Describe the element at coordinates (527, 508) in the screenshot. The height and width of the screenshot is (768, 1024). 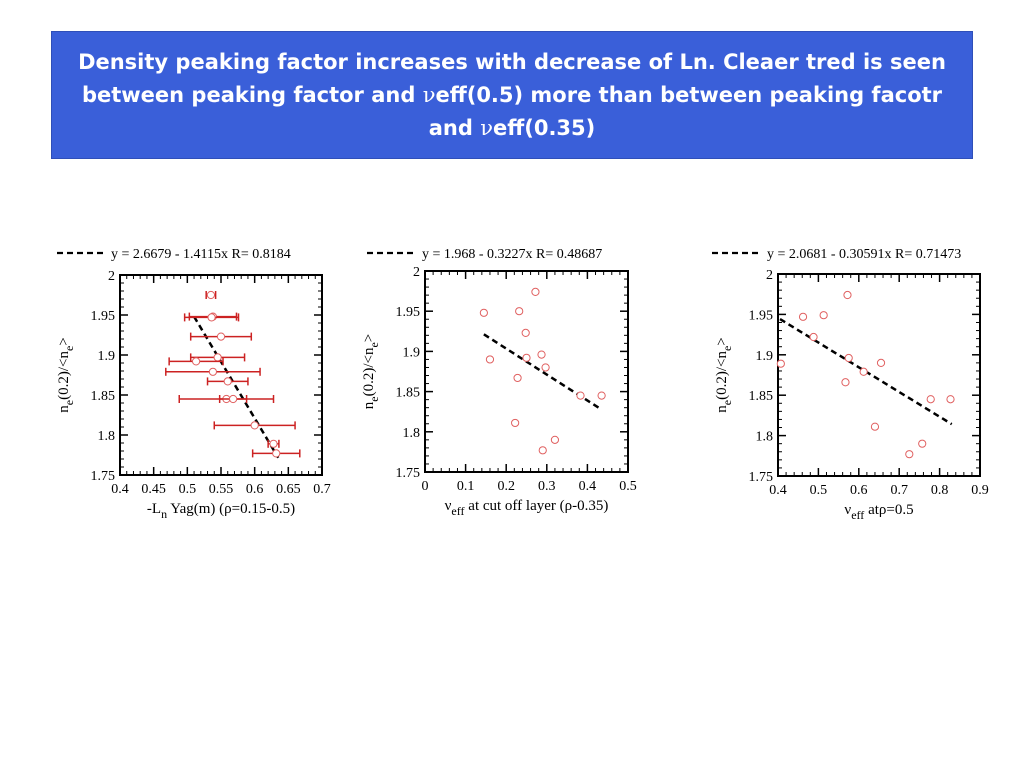
I see `x-axis-label: νeff at cut off layer (ρ-0.35)` at that location.